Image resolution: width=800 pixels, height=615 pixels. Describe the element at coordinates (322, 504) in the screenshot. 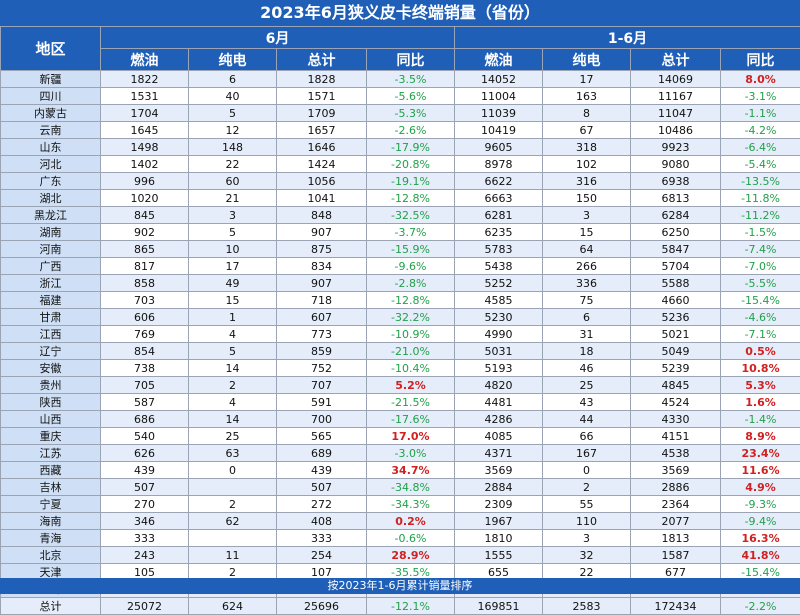

I see `june-total-cell: 272` at that location.